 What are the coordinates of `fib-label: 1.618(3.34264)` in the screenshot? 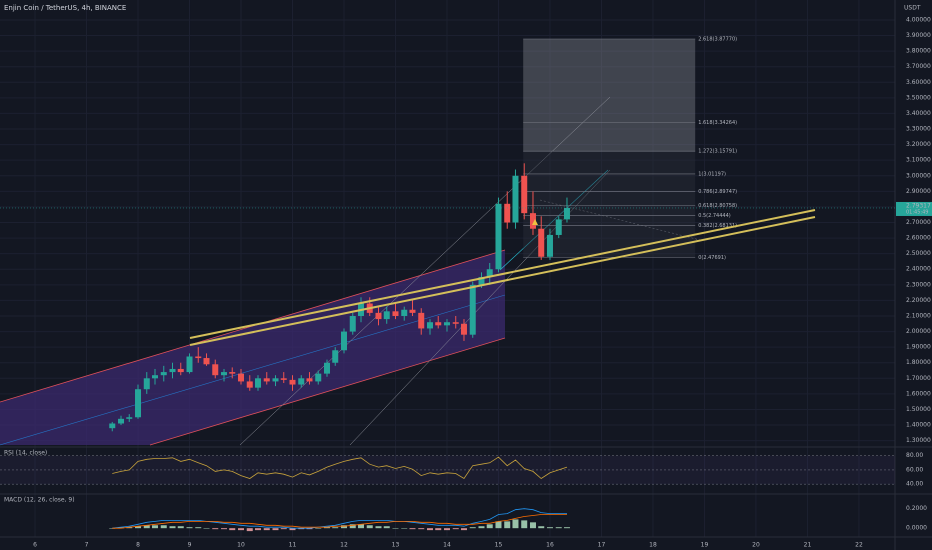 It's located at (717, 123).